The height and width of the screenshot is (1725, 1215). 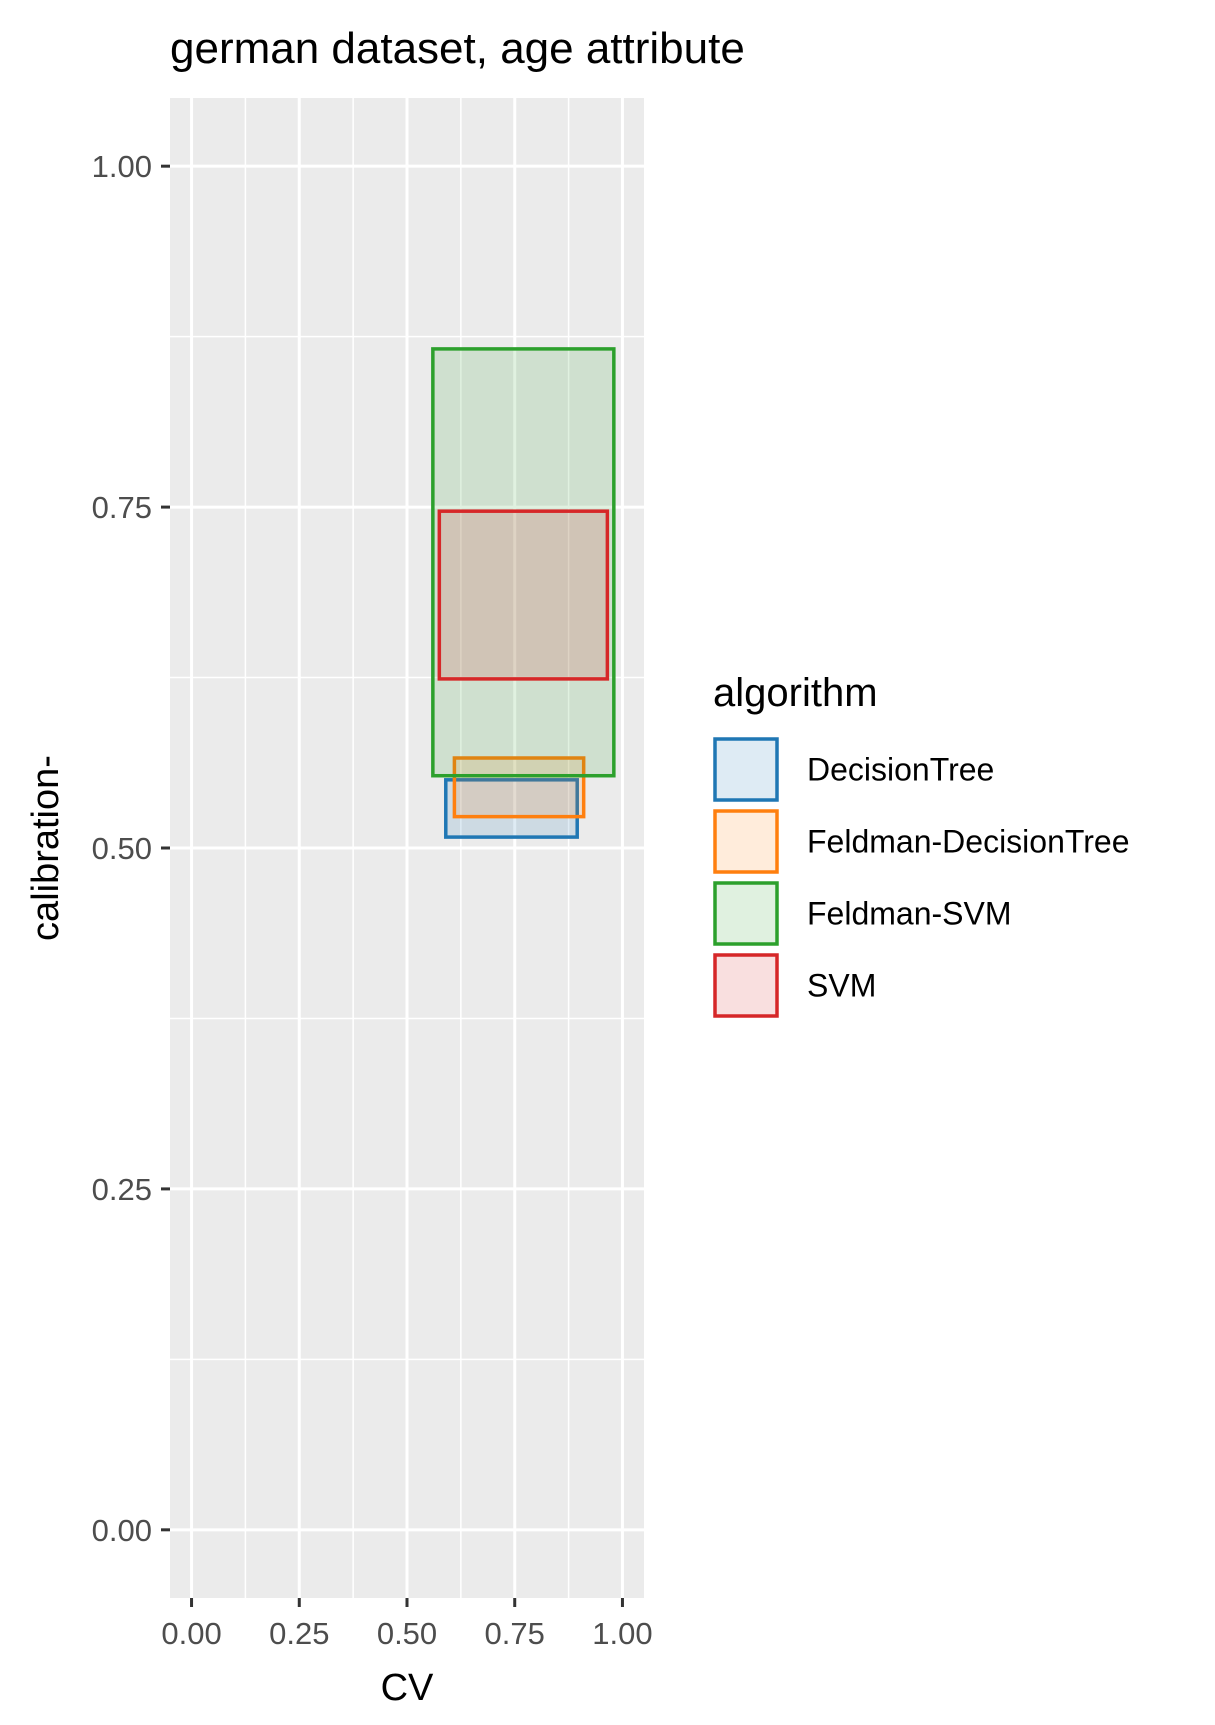 I want to click on legend-key-feldman-decisiontree, so click(x=746, y=841).